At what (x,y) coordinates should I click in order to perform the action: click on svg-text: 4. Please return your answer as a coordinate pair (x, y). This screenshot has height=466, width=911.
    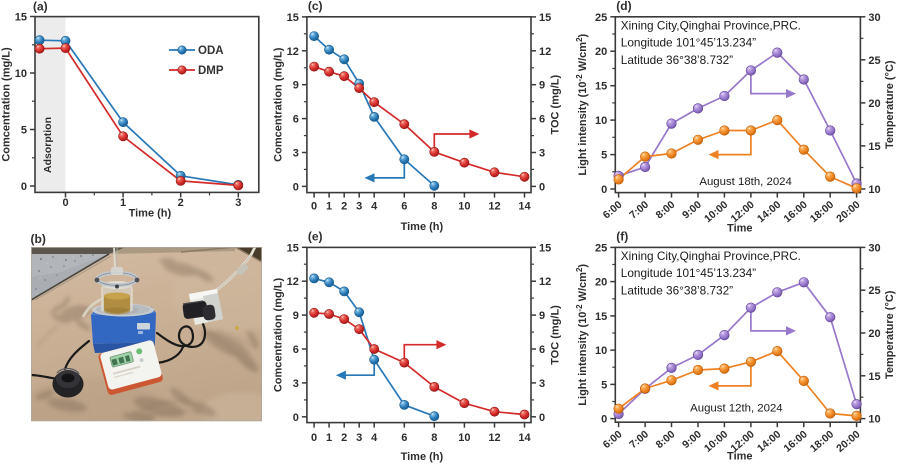
    Looking at the image, I should click on (374, 438).